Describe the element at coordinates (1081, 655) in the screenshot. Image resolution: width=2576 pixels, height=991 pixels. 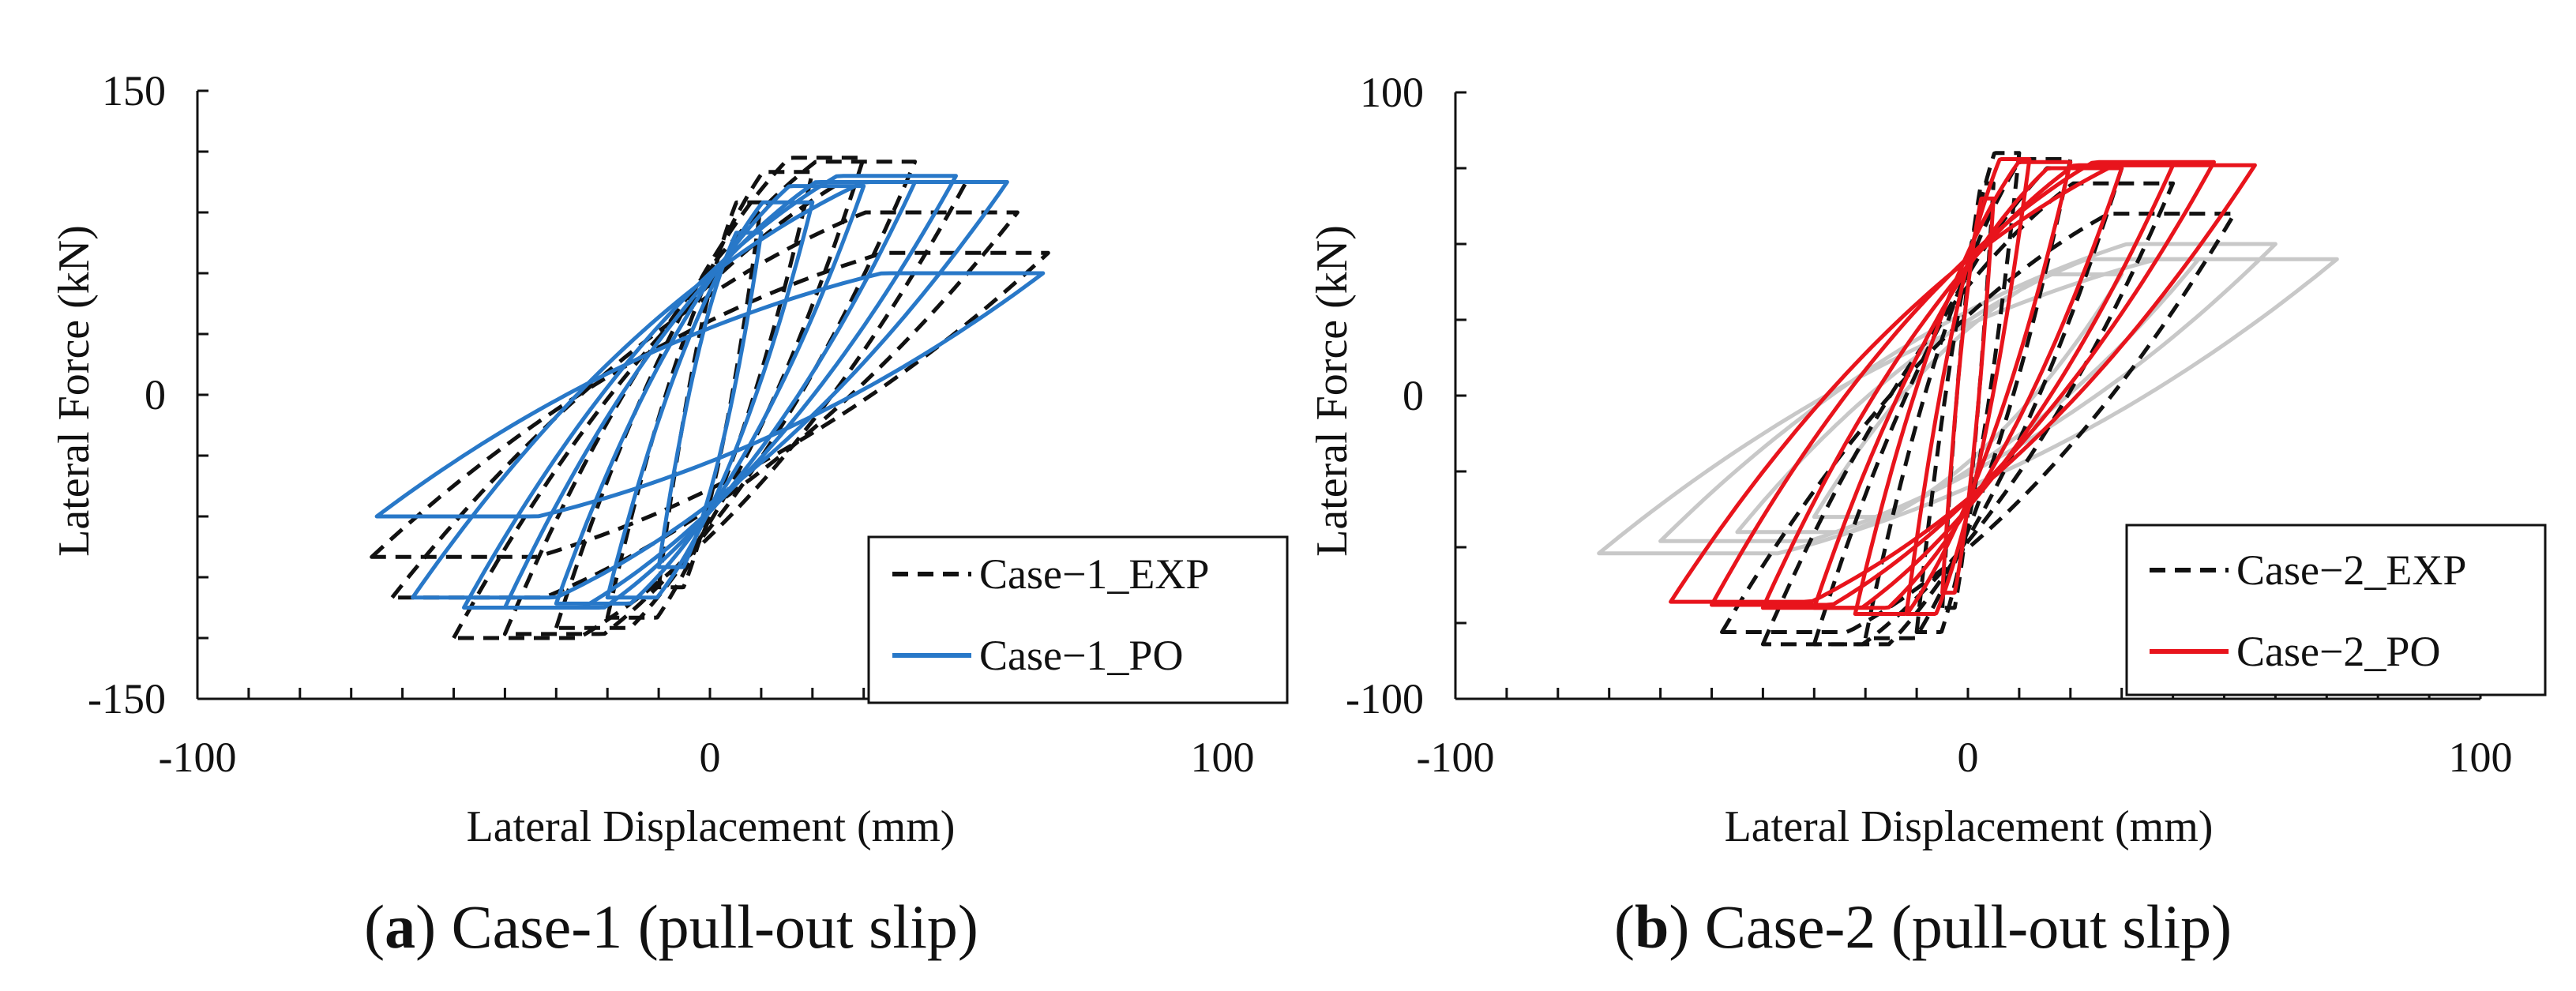
I see `panel-a-legend-label-po: Case−1_PO` at that location.